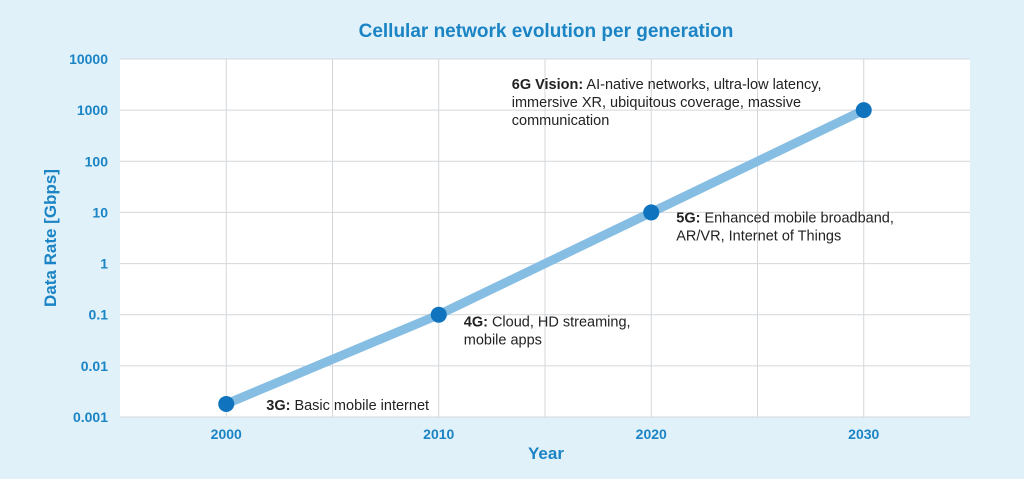 The height and width of the screenshot is (479, 1024). I want to click on y-tick-label: 10, so click(100, 212).